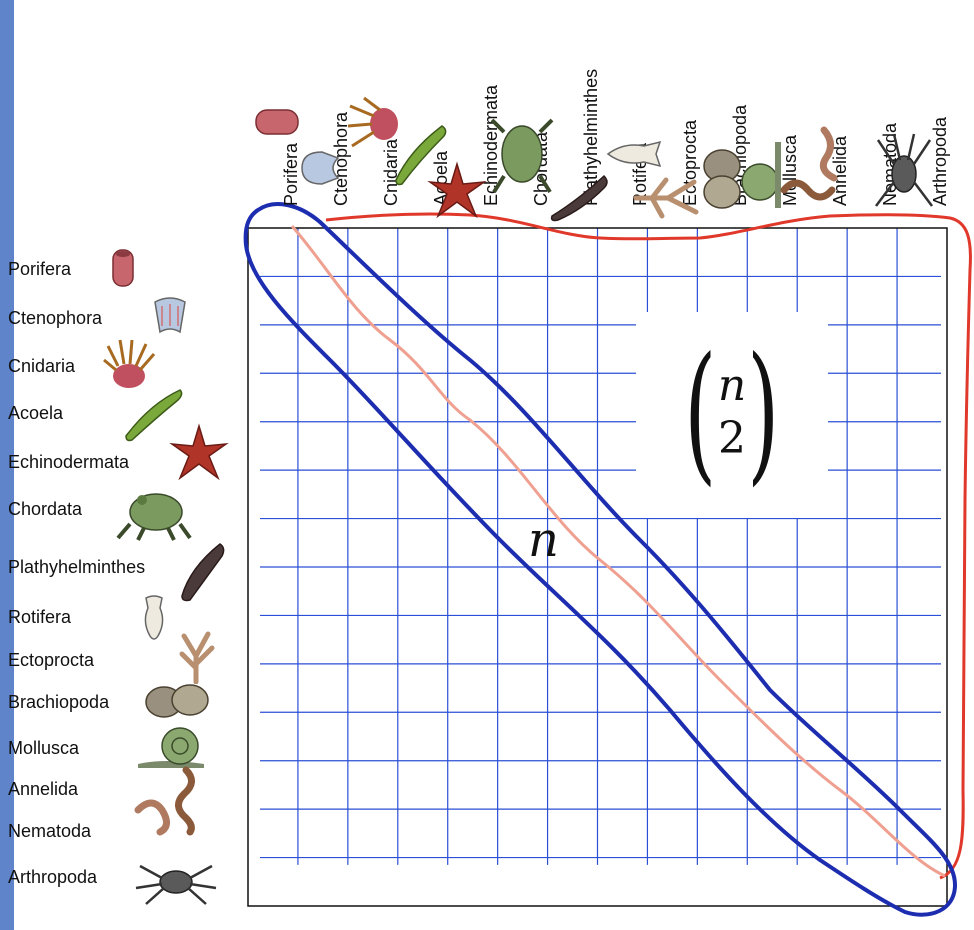 Image resolution: width=974 pixels, height=930 pixels. Describe the element at coordinates (53, 877) in the screenshot. I see `row-label-arthropoda: Arthropoda` at that location.